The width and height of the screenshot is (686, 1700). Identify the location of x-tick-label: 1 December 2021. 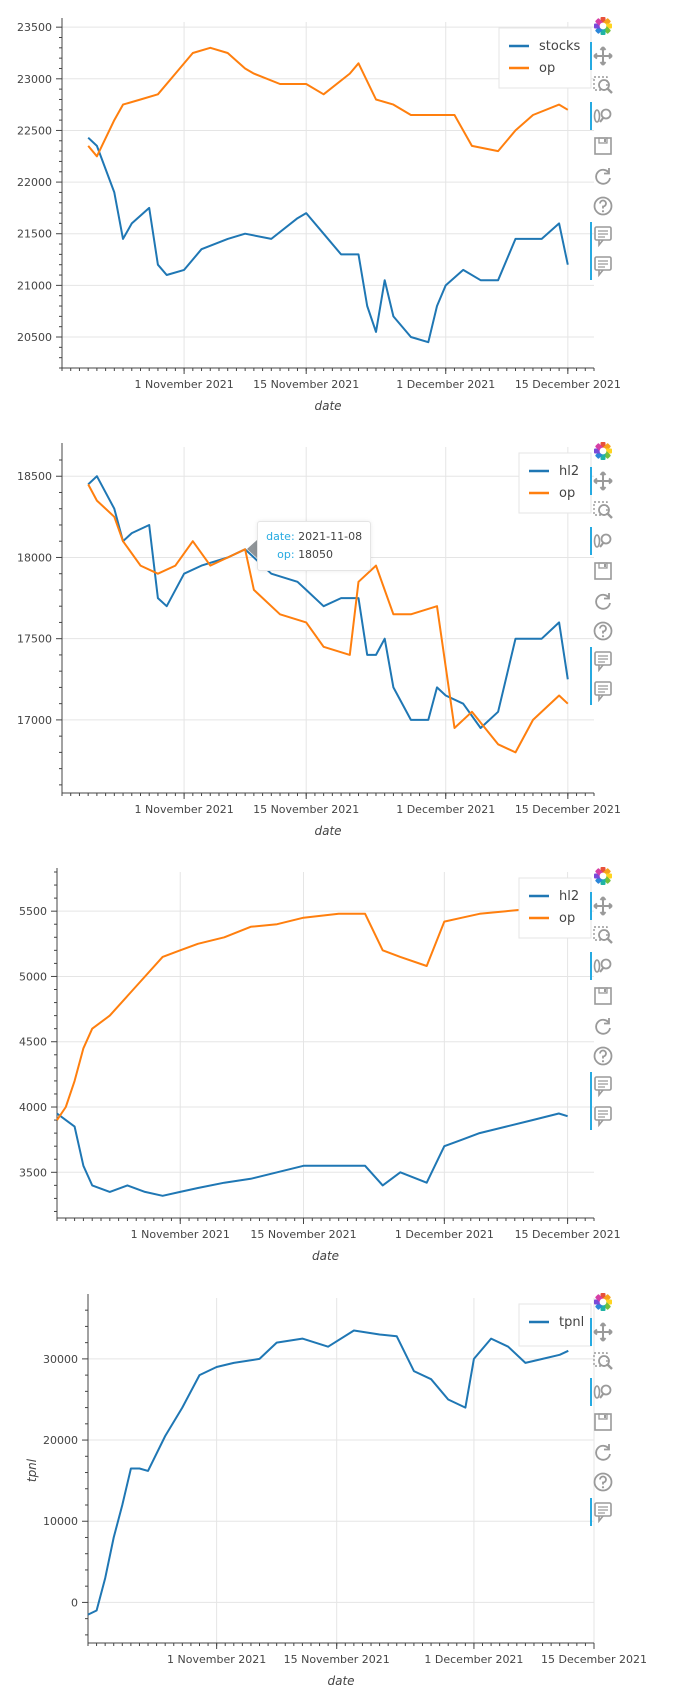
(444, 1234).